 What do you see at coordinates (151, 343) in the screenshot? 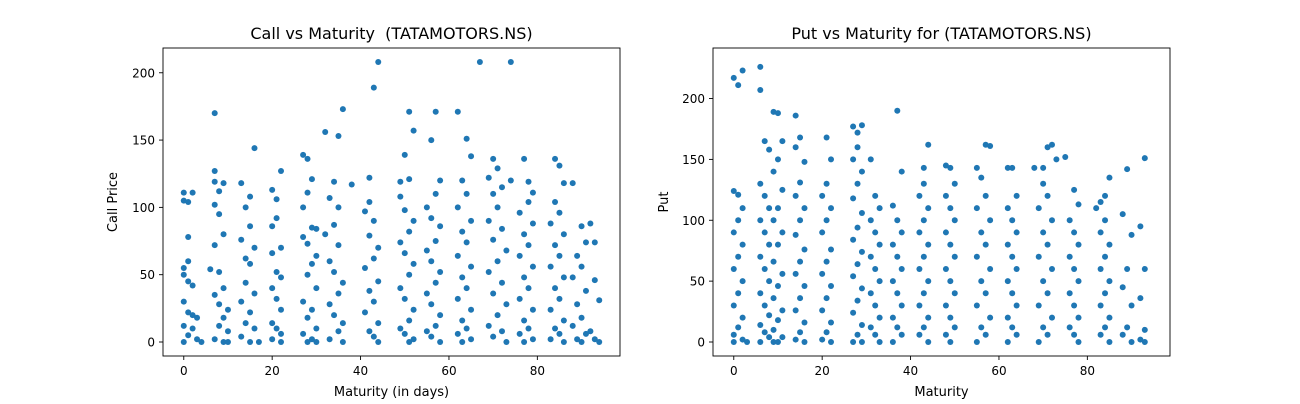
I see `call-y-tick-label: 0` at bounding box center [151, 343].